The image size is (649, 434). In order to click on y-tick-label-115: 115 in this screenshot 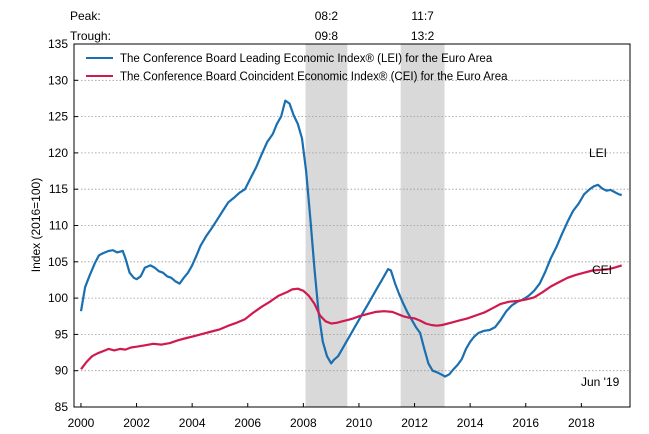, I will do `click(58, 189)`.